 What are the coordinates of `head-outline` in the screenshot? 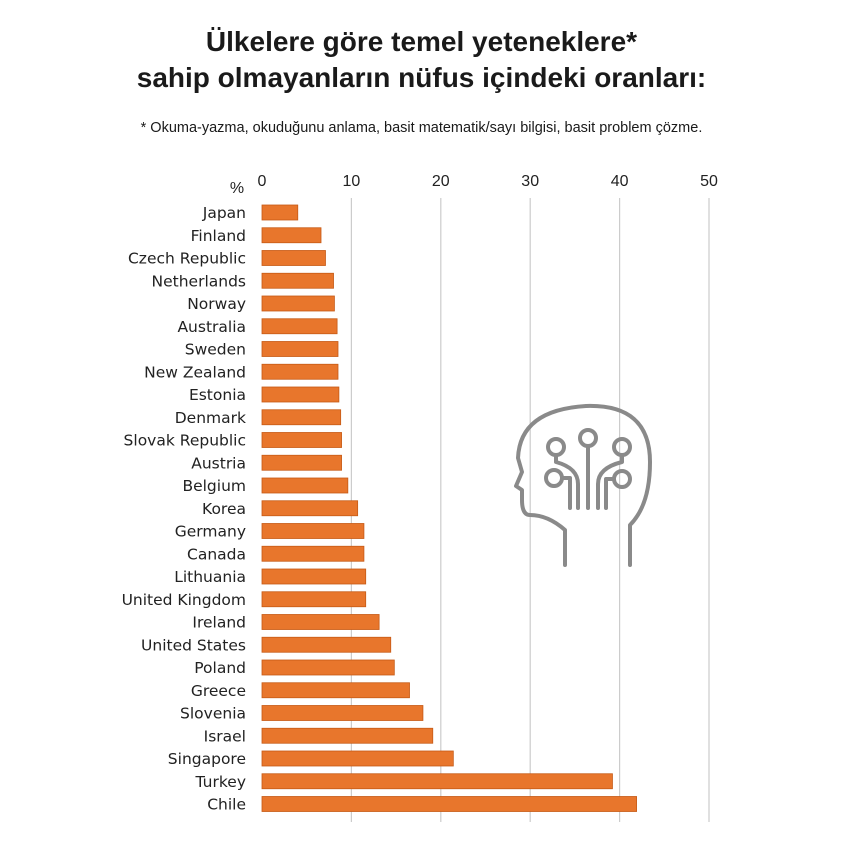 It's located at (583, 485).